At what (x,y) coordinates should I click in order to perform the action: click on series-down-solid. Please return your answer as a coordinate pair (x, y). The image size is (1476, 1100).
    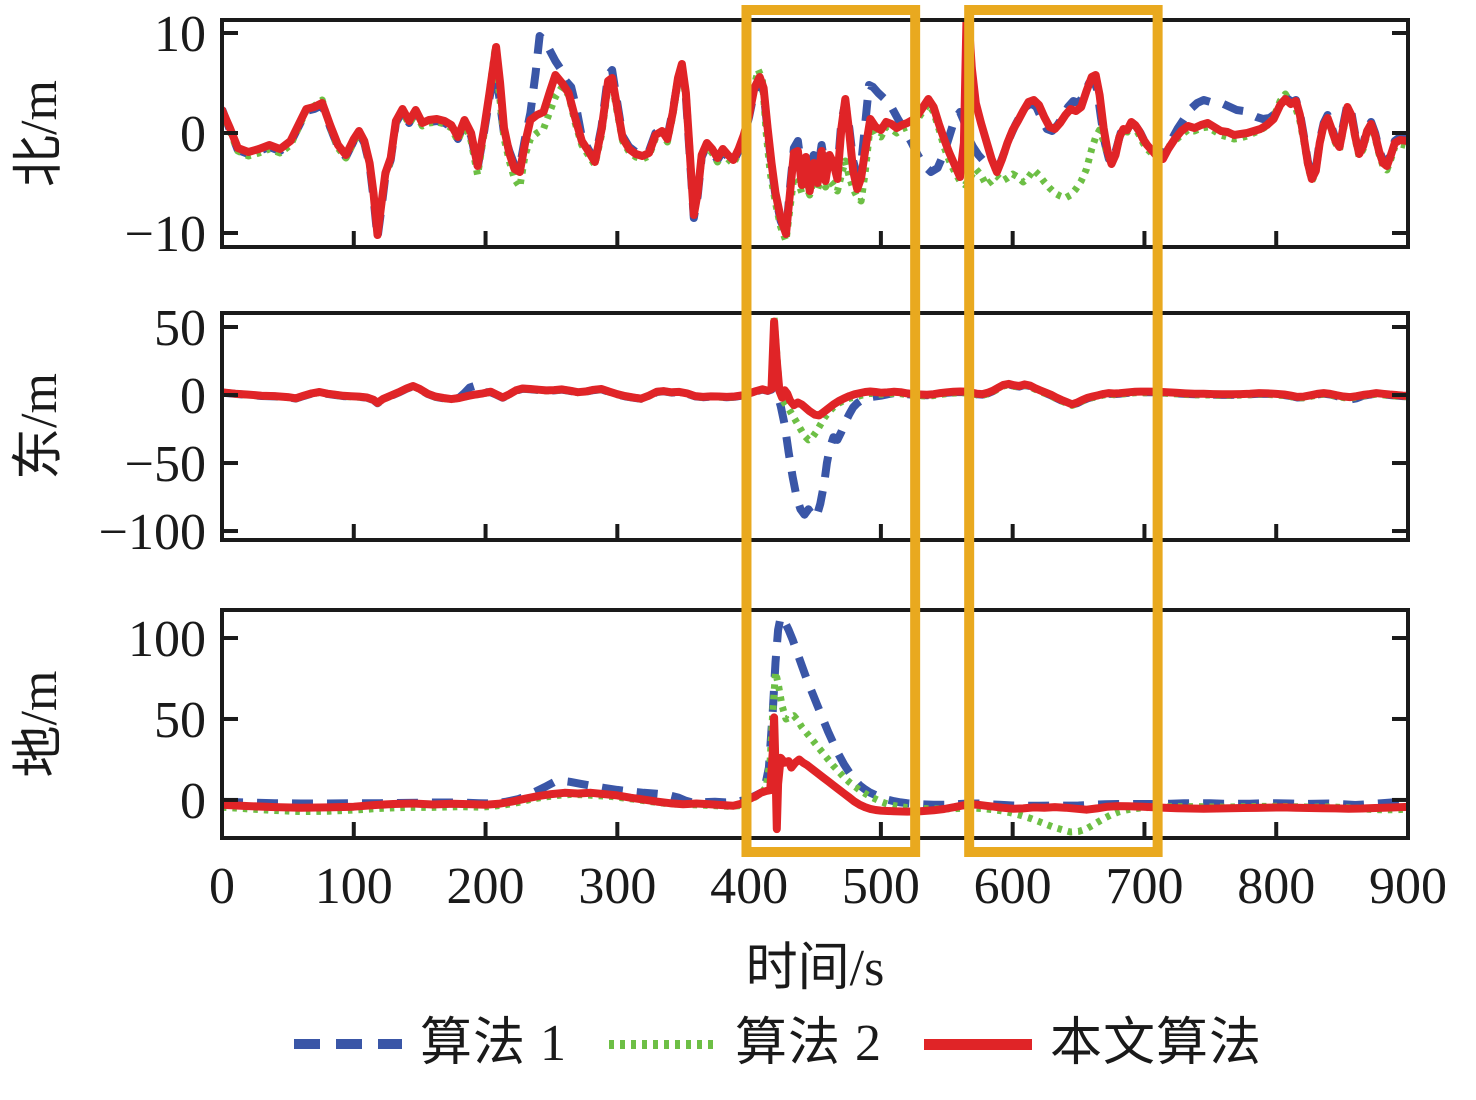
    Looking at the image, I should click on (815, 773).